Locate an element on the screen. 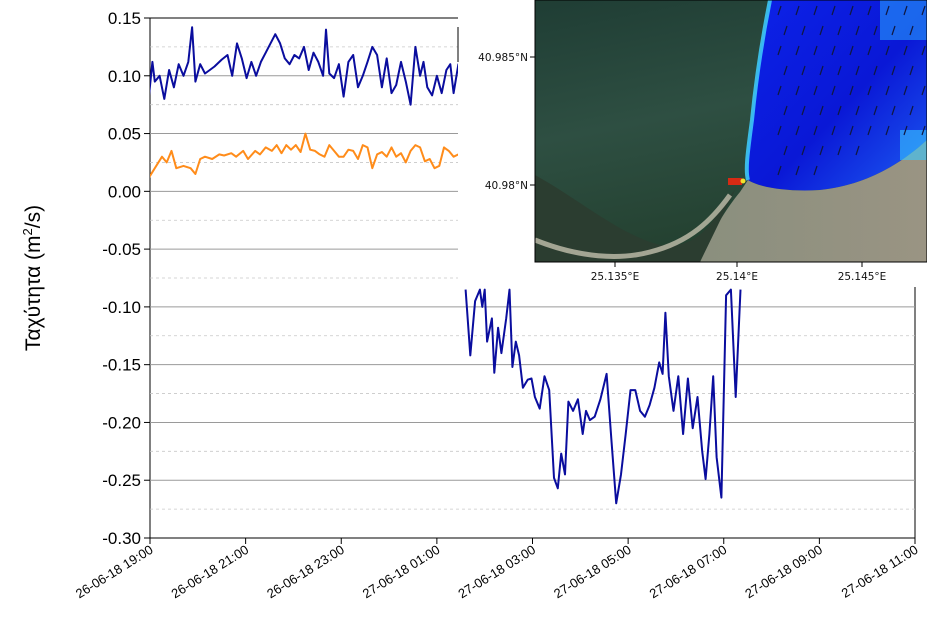  beach-land is located at coordinates (813, 201).